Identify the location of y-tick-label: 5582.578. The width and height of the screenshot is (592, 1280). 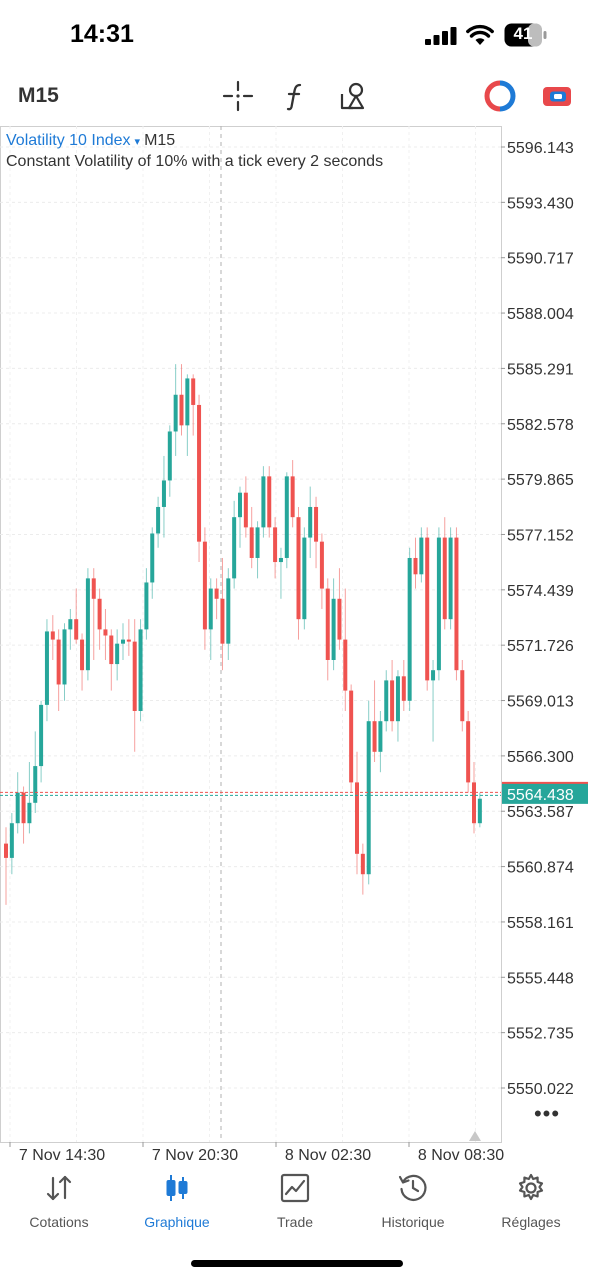
(540, 425).